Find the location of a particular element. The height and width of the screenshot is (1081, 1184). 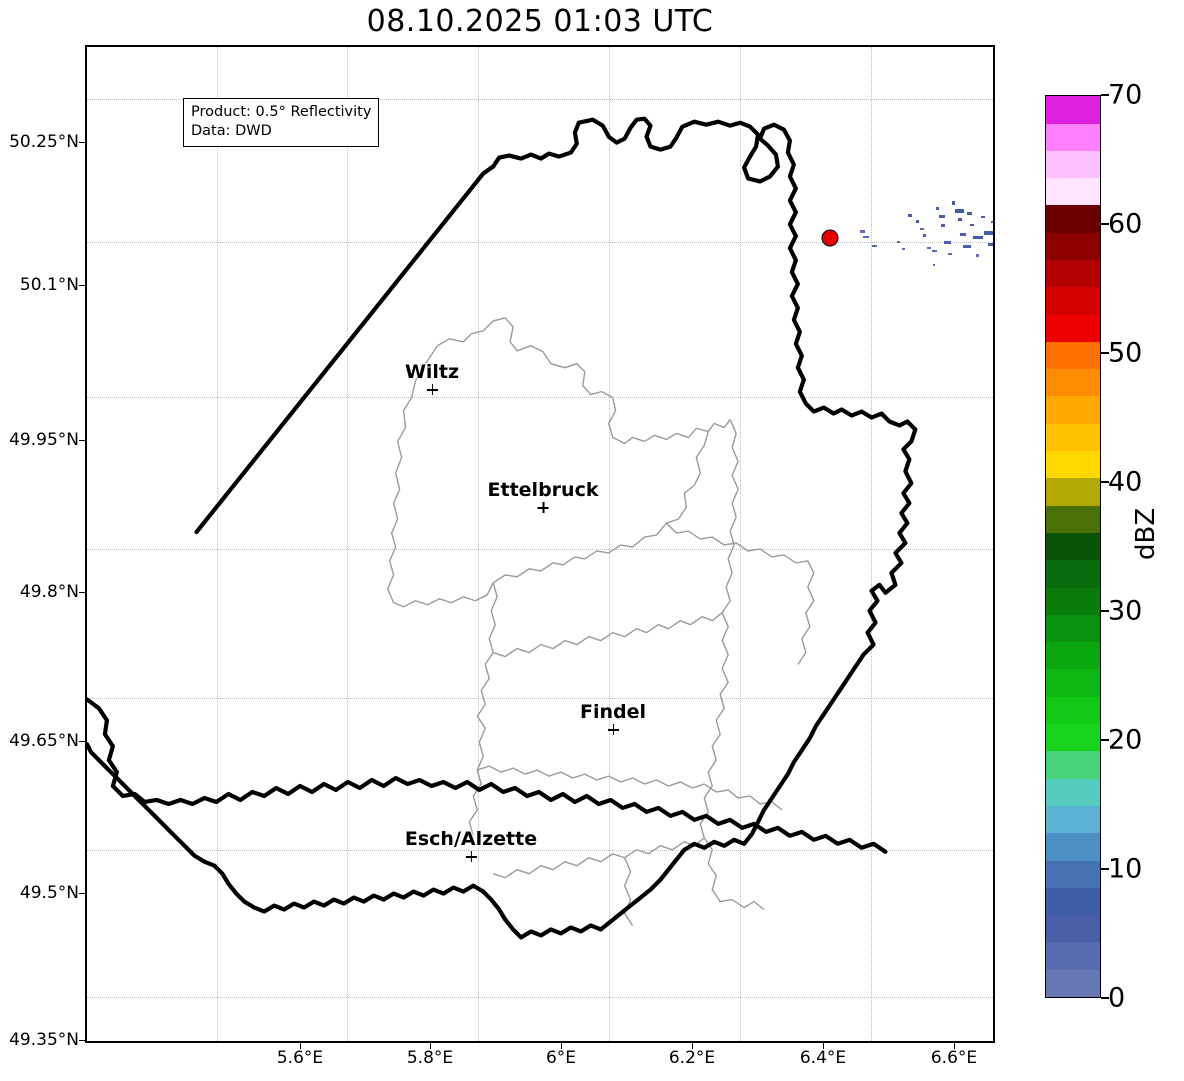

y-axis-tick-label: 49.35°N is located at coordinates (44, 1040).